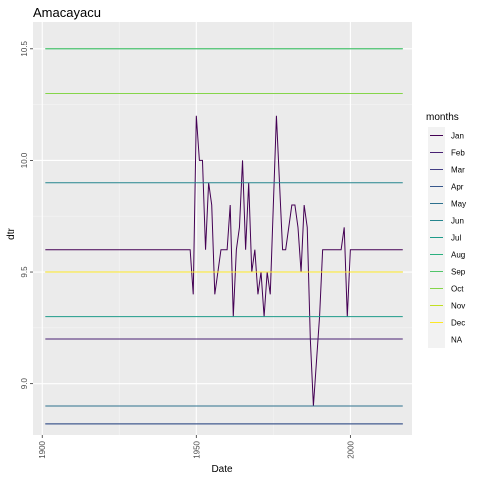 The height and width of the screenshot is (480, 480). I want to click on y-tick-label: 9.5, so click(24, 272).